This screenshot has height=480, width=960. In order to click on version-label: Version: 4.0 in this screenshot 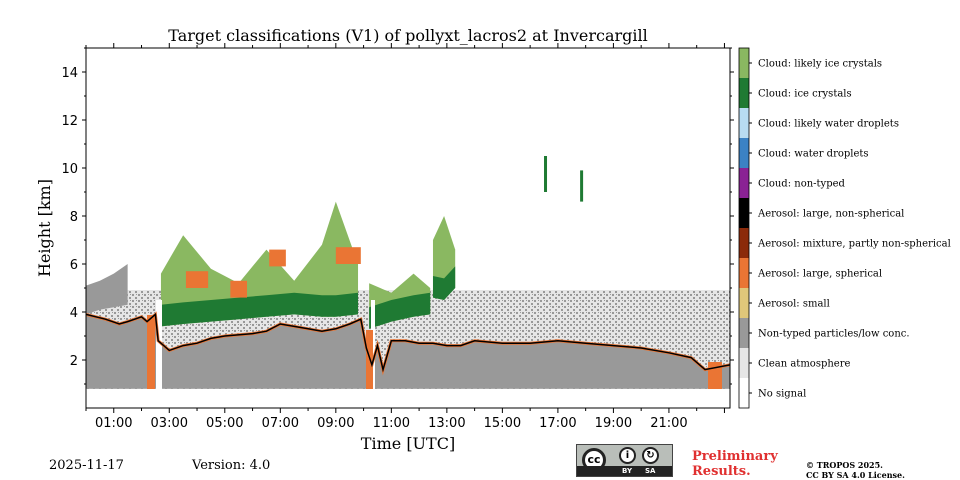, I will do `click(231, 465)`.